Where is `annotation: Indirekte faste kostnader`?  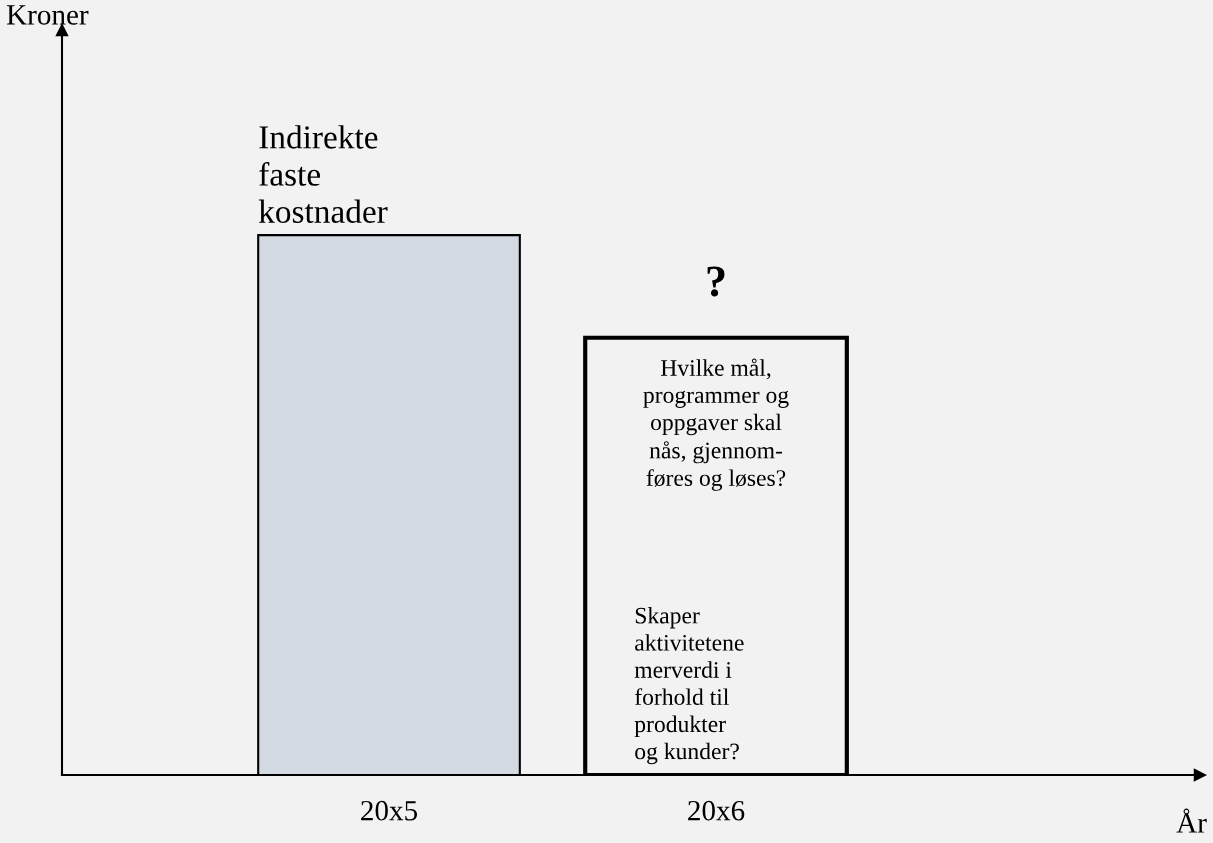
annotation: Indirekte faste kostnader is located at coordinates (323, 174).